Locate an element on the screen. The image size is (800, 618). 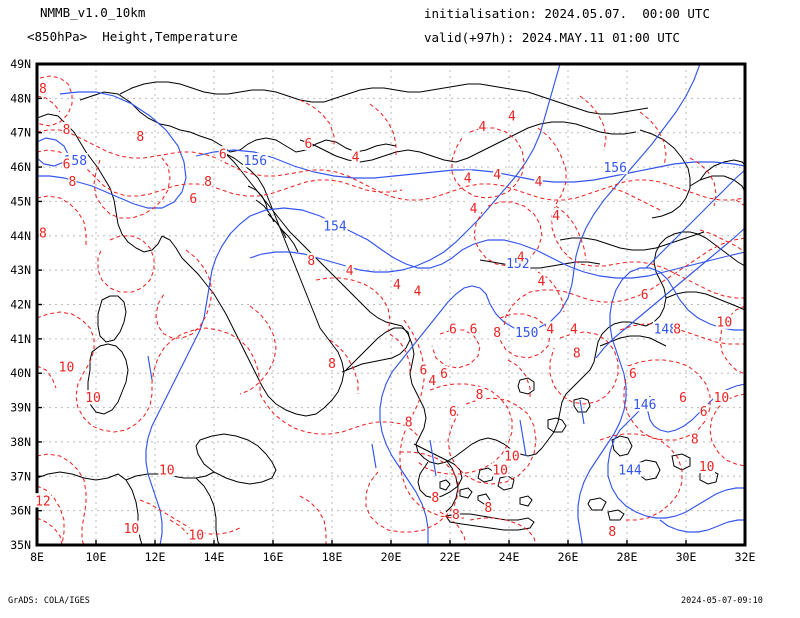
y-tick-39N: 39N is located at coordinates (20, 408).